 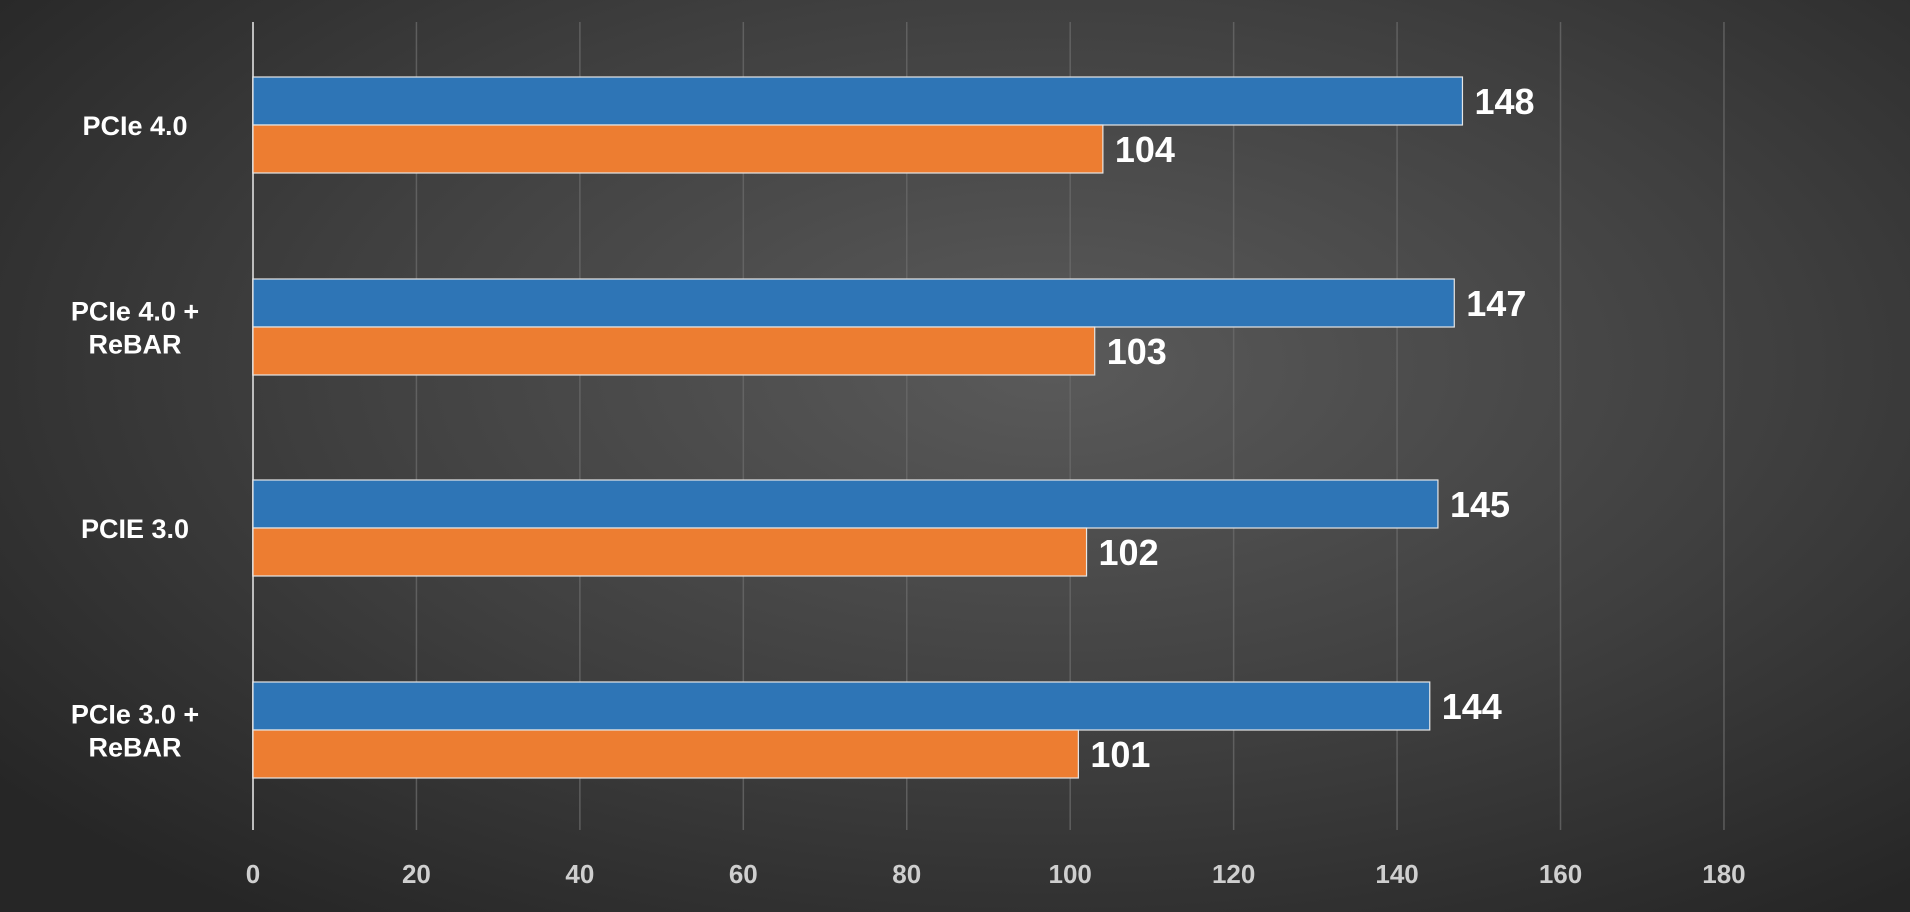 What do you see at coordinates (1070, 874) in the screenshot?
I see `x-tick-label: 100` at bounding box center [1070, 874].